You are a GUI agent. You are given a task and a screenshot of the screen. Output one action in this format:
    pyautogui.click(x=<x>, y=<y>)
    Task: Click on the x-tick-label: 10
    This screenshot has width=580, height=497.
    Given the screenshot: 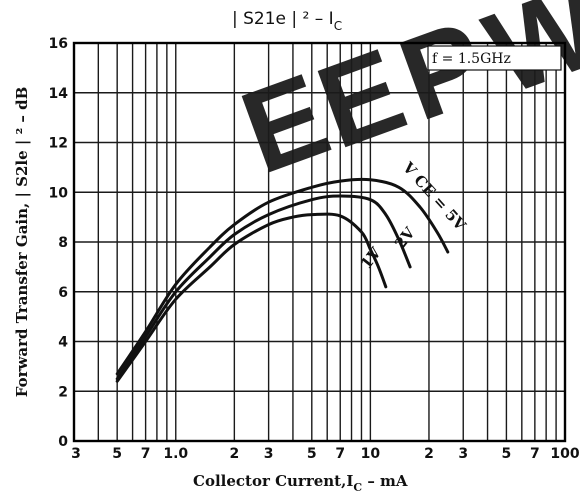 What is the action you would take?
    pyautogui.click(x=371, y=454)
    